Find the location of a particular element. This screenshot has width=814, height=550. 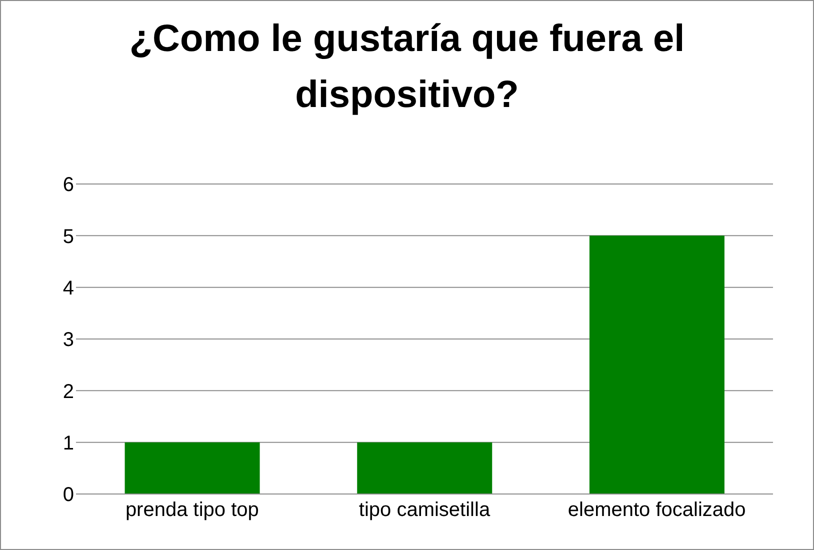

chart-title: ¿Como le gustaría que fuera el dispositivo? is located at coordinates (407, 67).